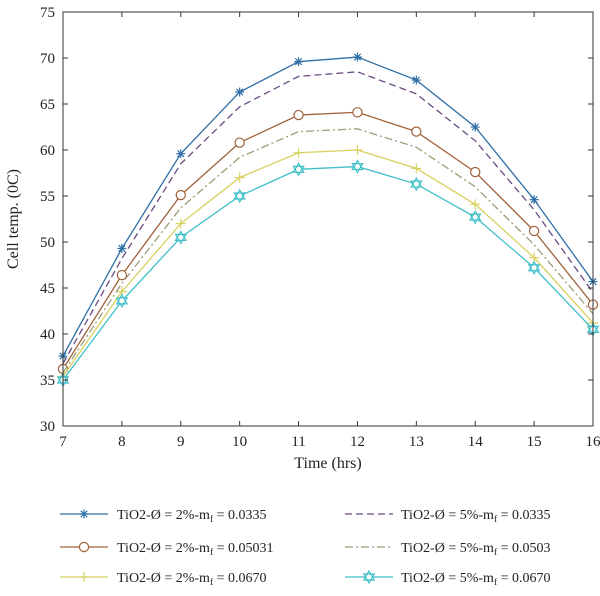 This screenshot has width=600, height=596. What do you see at coordinates (47, 59) in the screenshot?
I see `y-tick-label: 70` at bounding box center [47, 59].